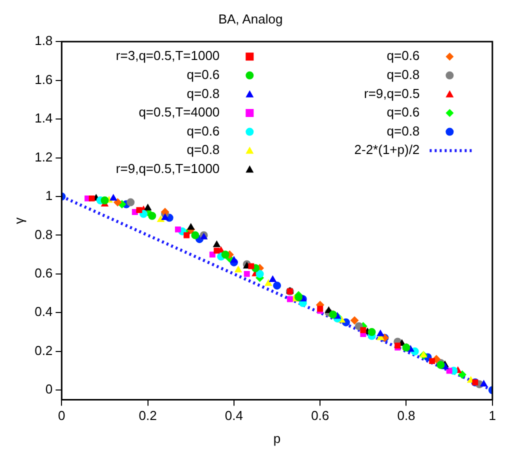 The height and width of the screenshot is (459, 507). Describe the element at coordinates (43, 118) in the screenshot. I see `y-tick-label: 1.4` at that location.